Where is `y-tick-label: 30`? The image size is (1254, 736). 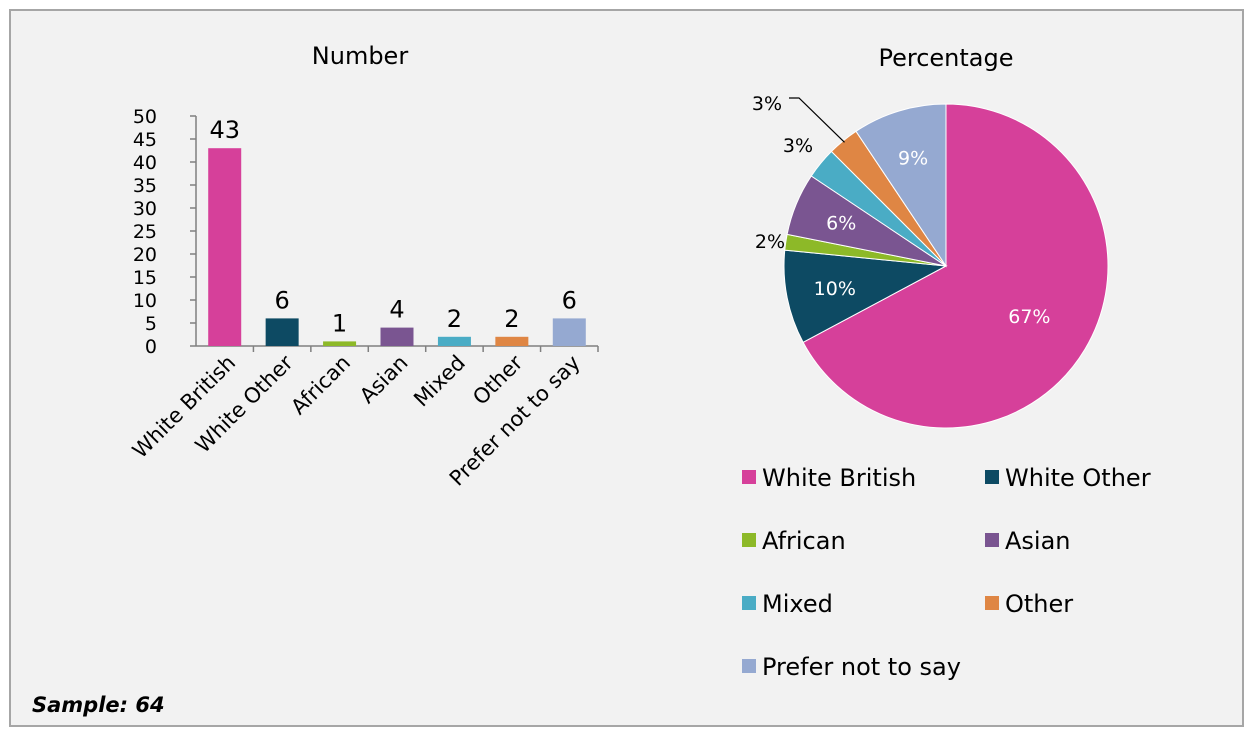
y-tick-label: 30 is located at coordinates (145, 209).